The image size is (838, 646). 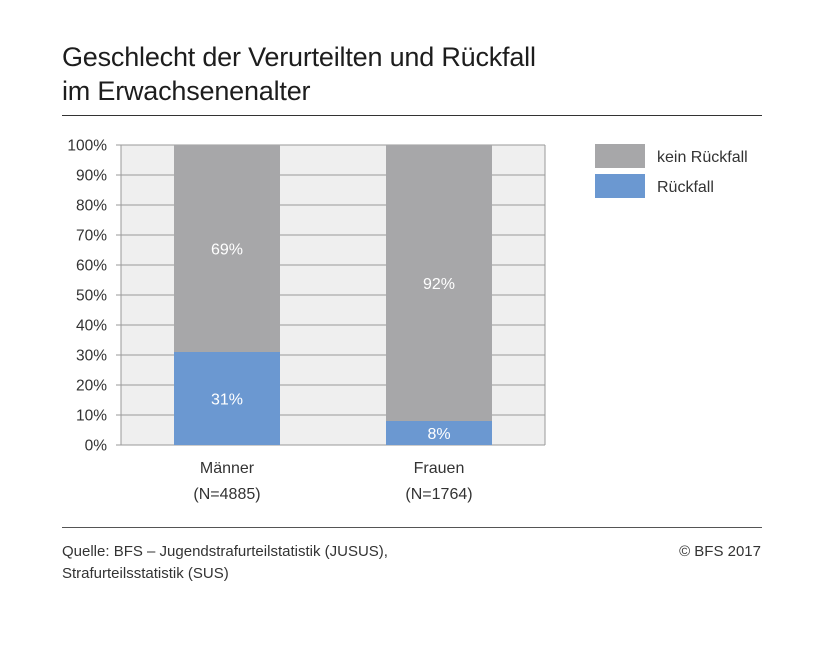 I want to click on legend-label-rueckfall: Rückfall, so click(x=685, y=187).